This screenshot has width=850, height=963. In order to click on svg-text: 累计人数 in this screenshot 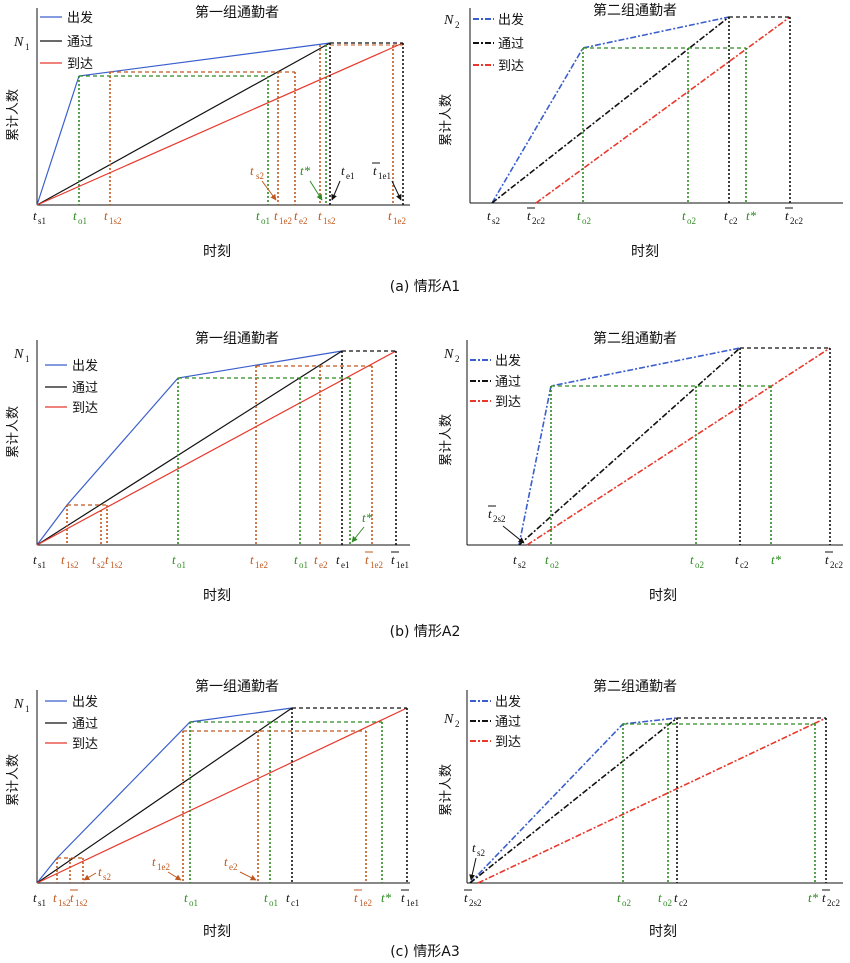, I will do `click(446, 790)`.